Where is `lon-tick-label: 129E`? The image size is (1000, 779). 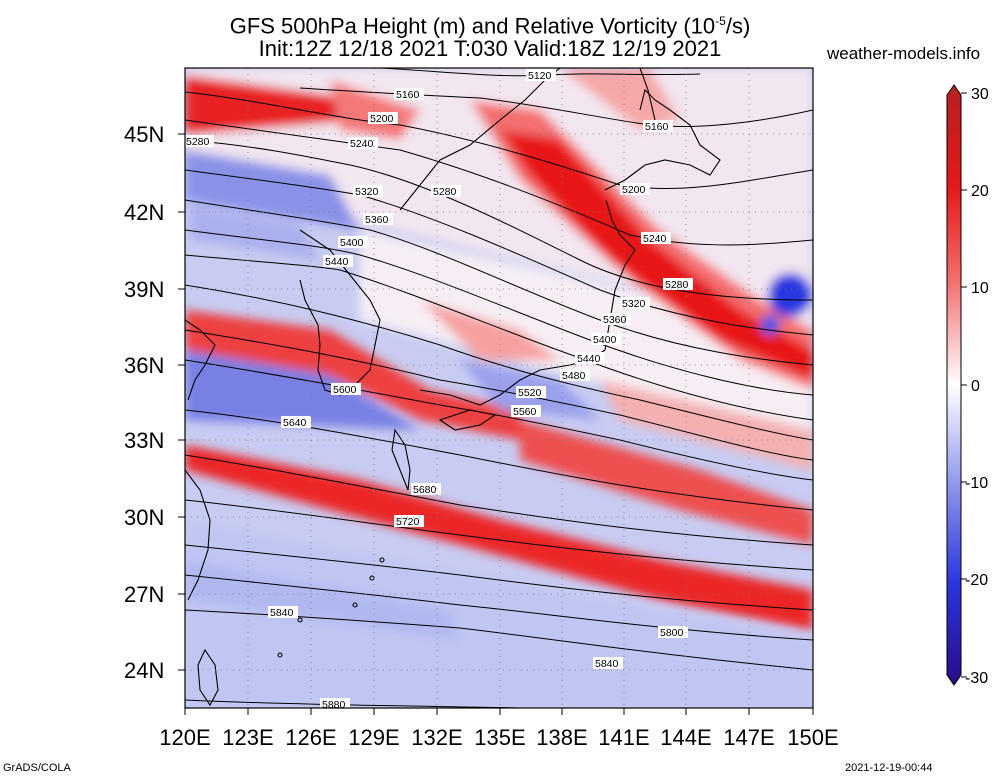
lon-tick-label: 129E is located at coordinates (373, 737).